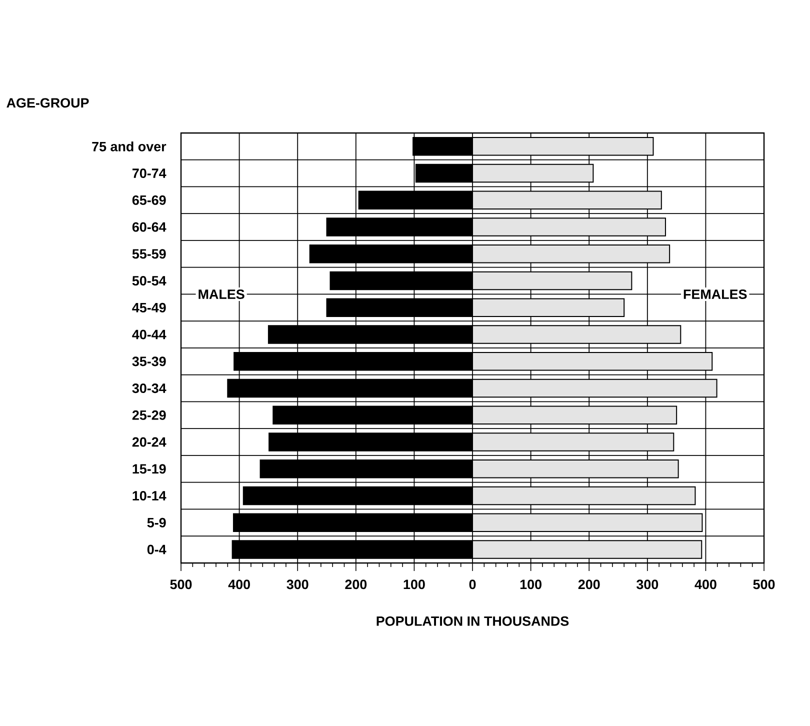  I want to click on y-tick-label: 30-34, so click(149, 389).